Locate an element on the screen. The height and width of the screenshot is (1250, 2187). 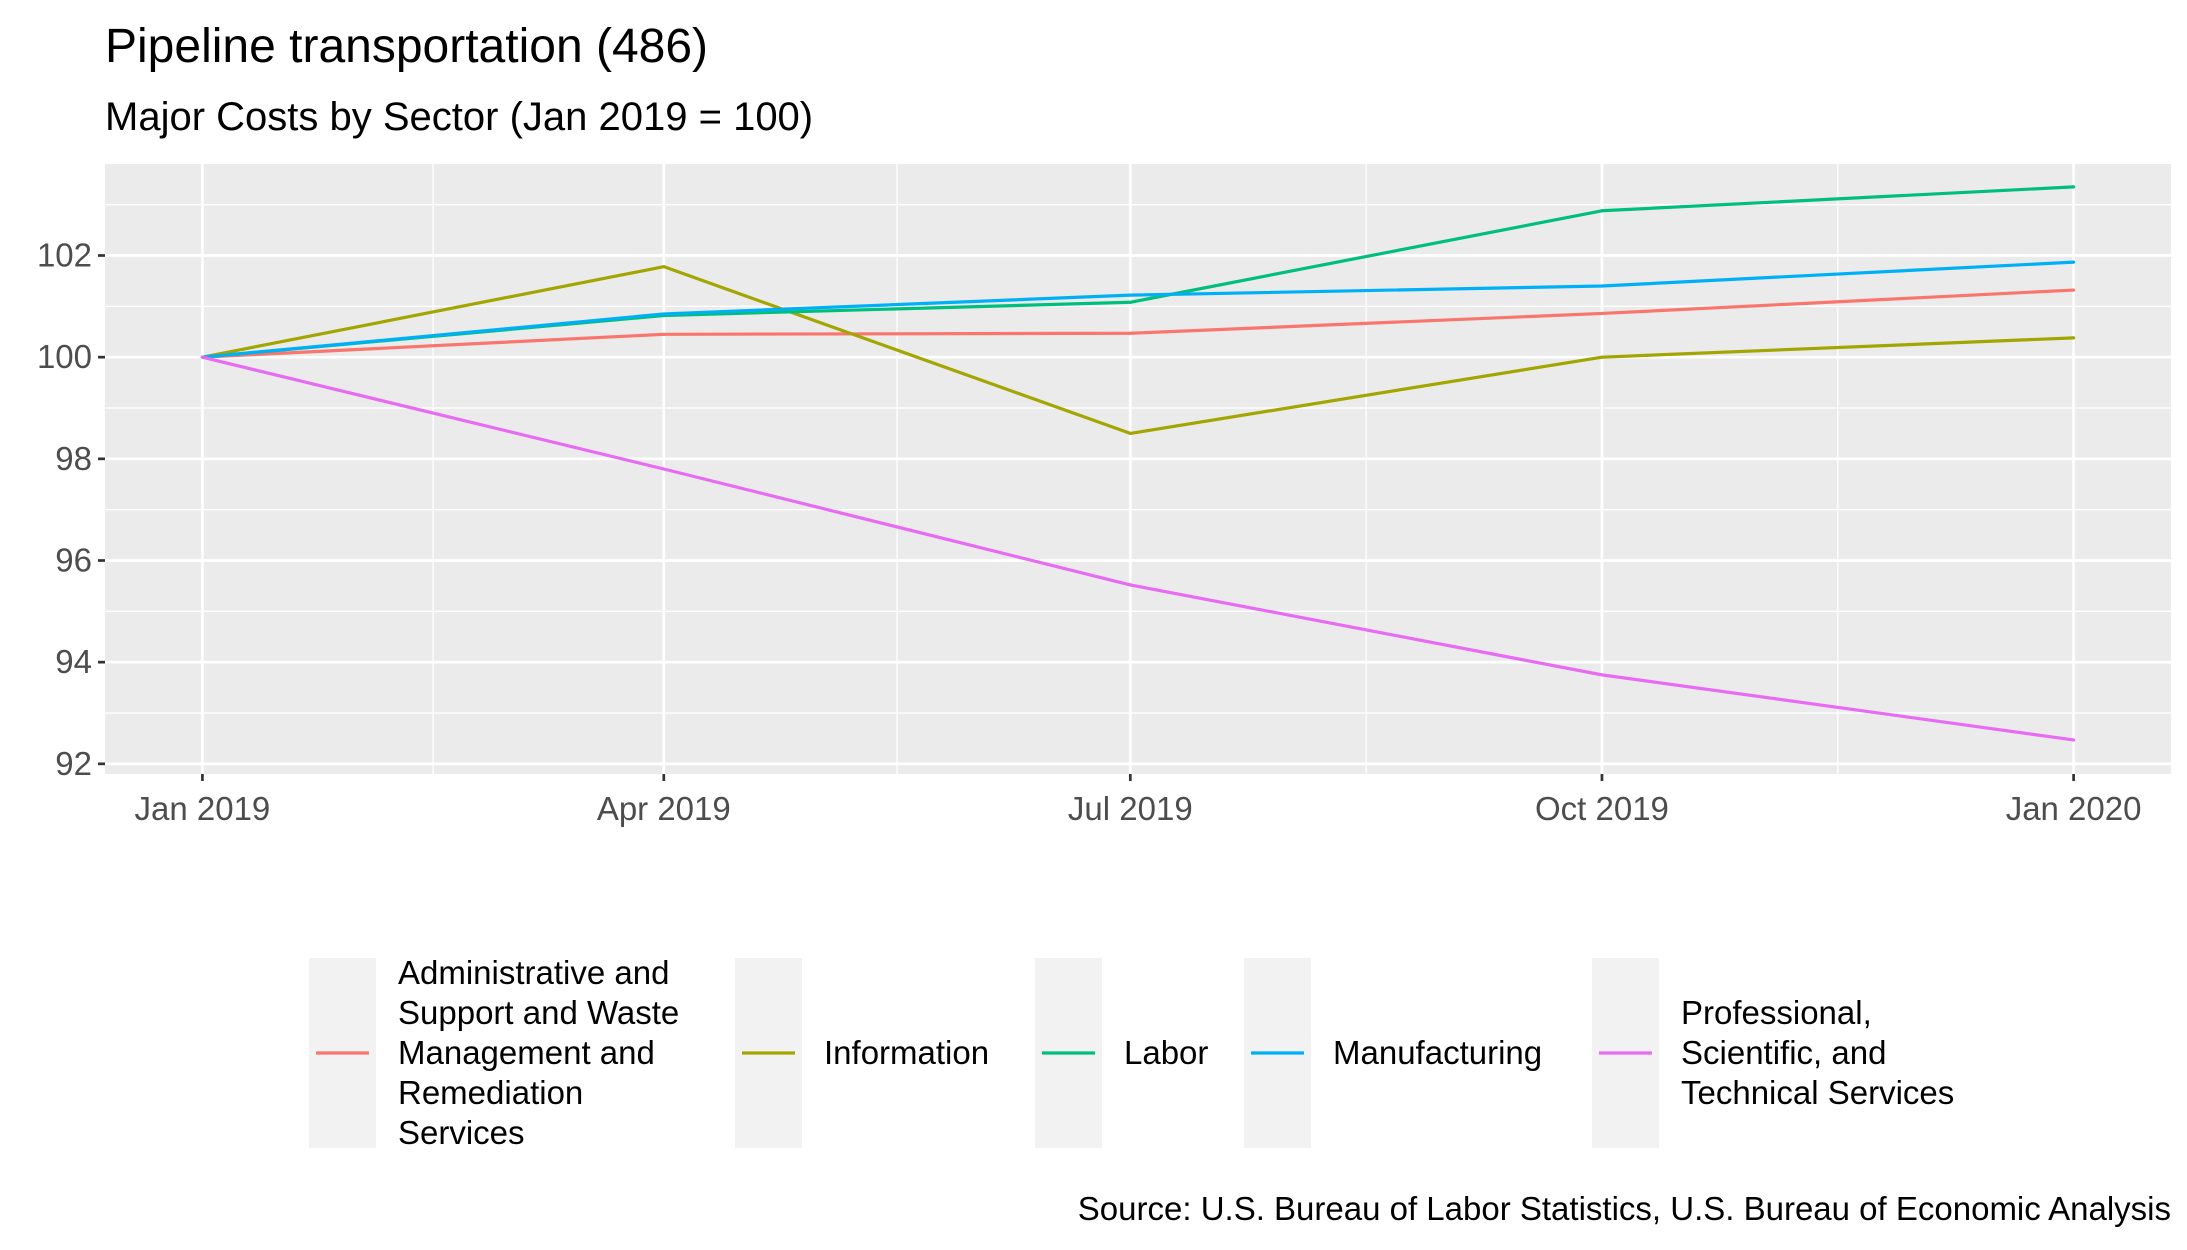
x-tick-label: Jan 2019 is located at coordinates (203, 808).